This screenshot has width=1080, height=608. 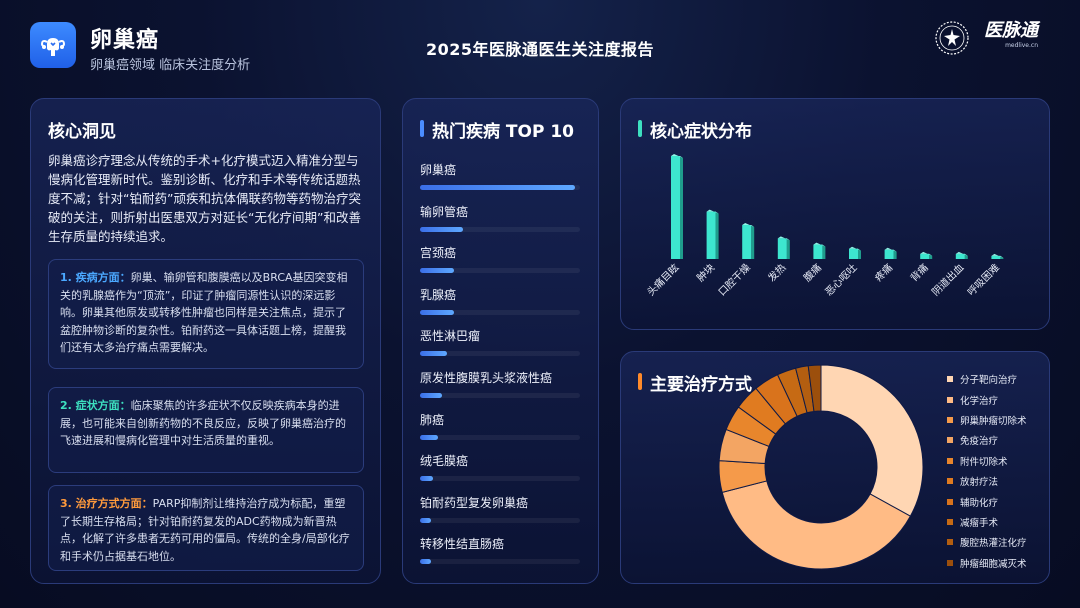 I want to click on disease-item: 恶性淋巴瘤, so click(x=500, y=342).